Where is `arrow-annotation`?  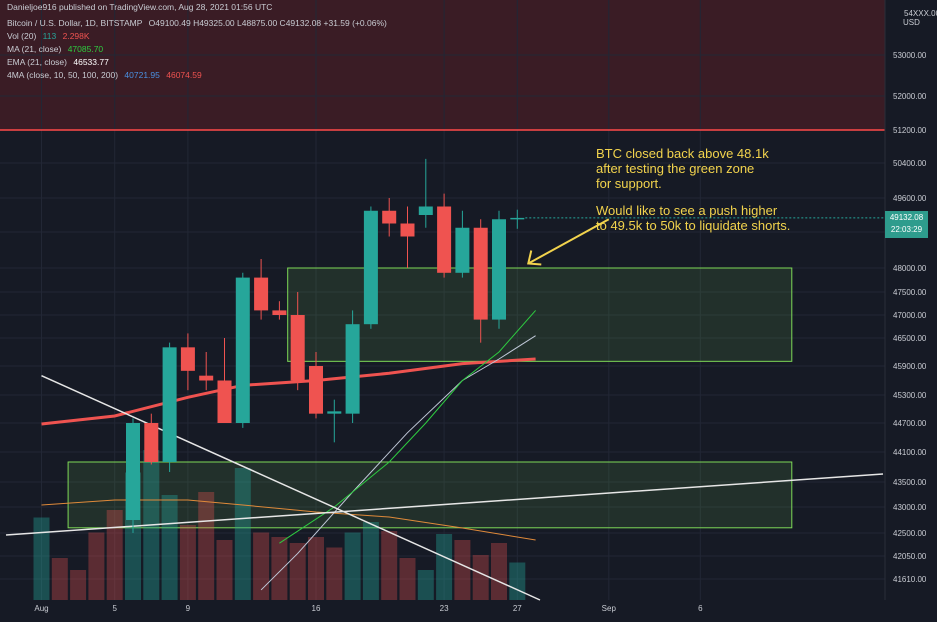 arrow-annotation is located at coordinates (568, 242).